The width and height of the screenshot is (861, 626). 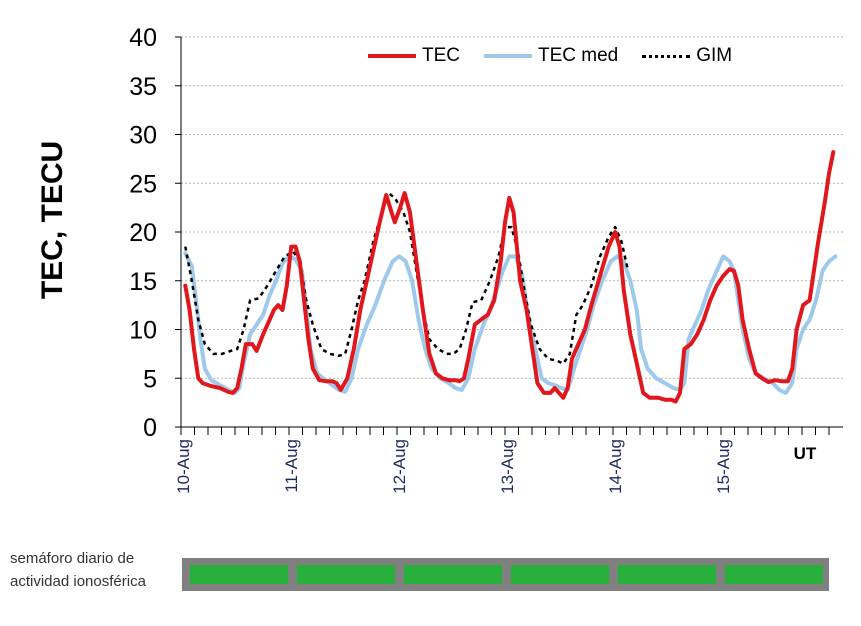 I want to click on legend-label-tec: TEC, so click(x=441, y=55).